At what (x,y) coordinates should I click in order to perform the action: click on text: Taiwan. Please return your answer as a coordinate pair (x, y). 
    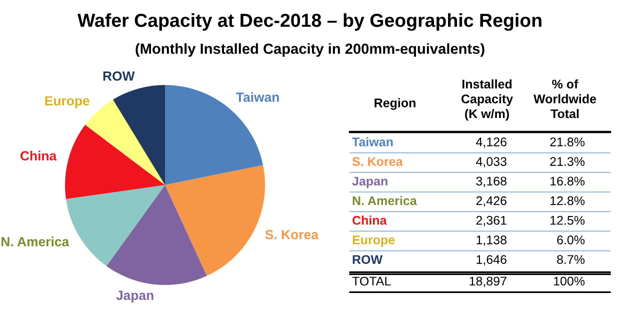
    Looking at the image, I should click on (372, 141).